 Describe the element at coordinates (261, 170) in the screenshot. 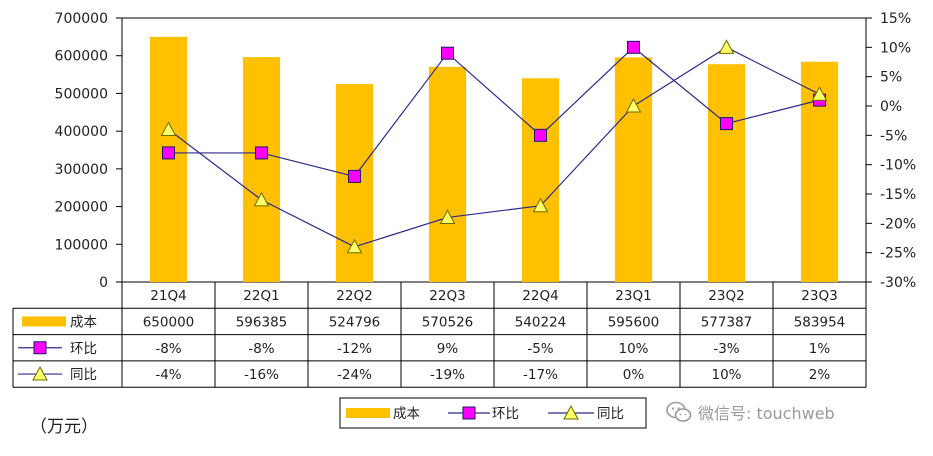

I see `bar-22Q1` at that location.